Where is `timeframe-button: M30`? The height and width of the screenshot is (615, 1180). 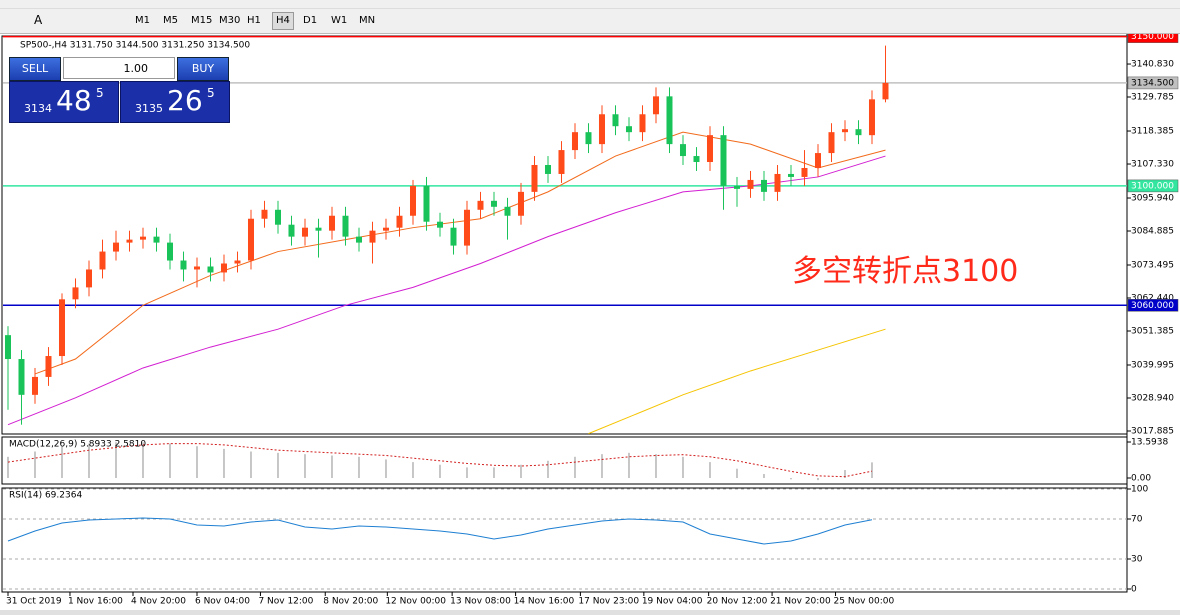
timeframe-button: M30 is located at coordinates (230, 20).